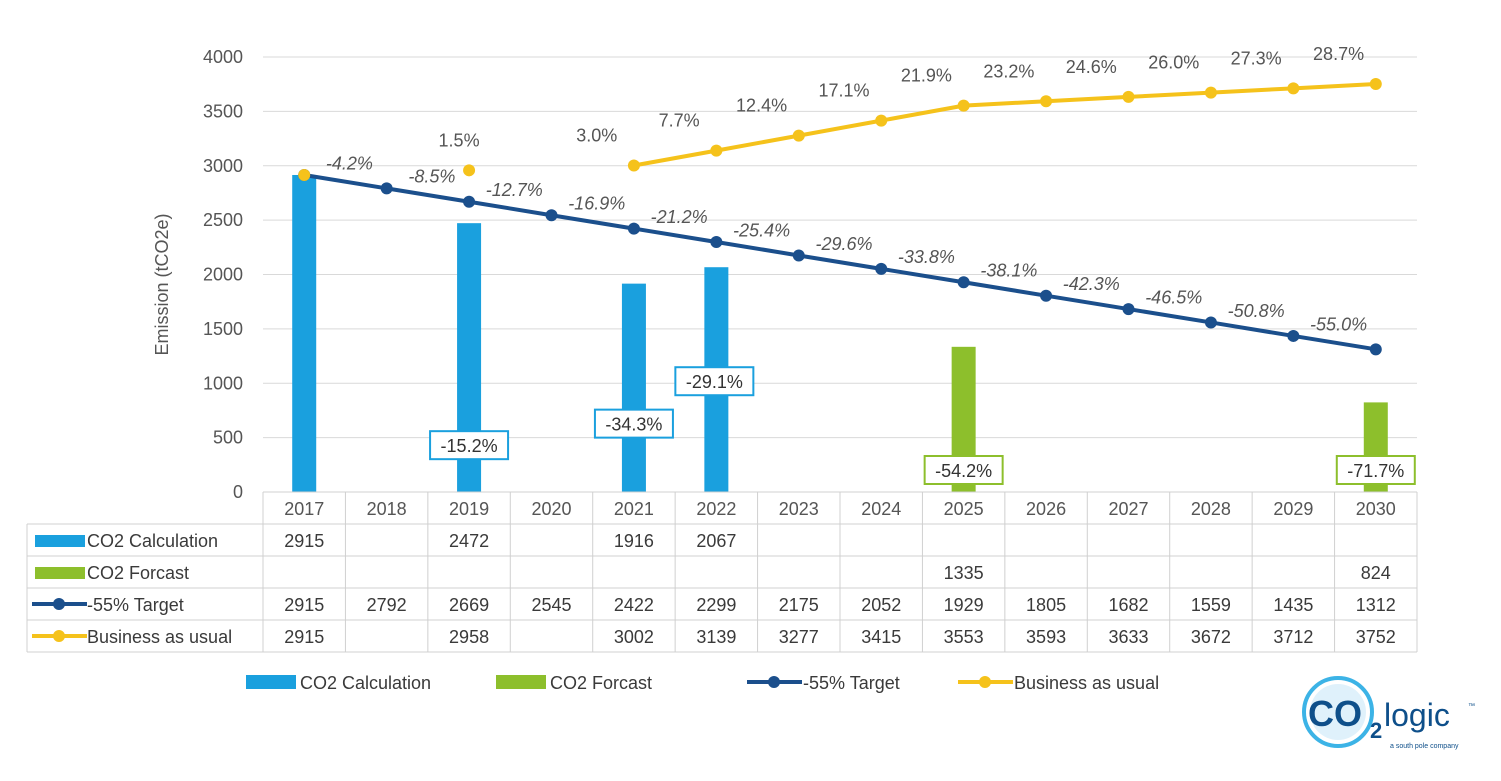  What do you see at coordinates (1417, 715) in the screenshot?
I see `logo-word: logic` at bounding box center [1417, 715].